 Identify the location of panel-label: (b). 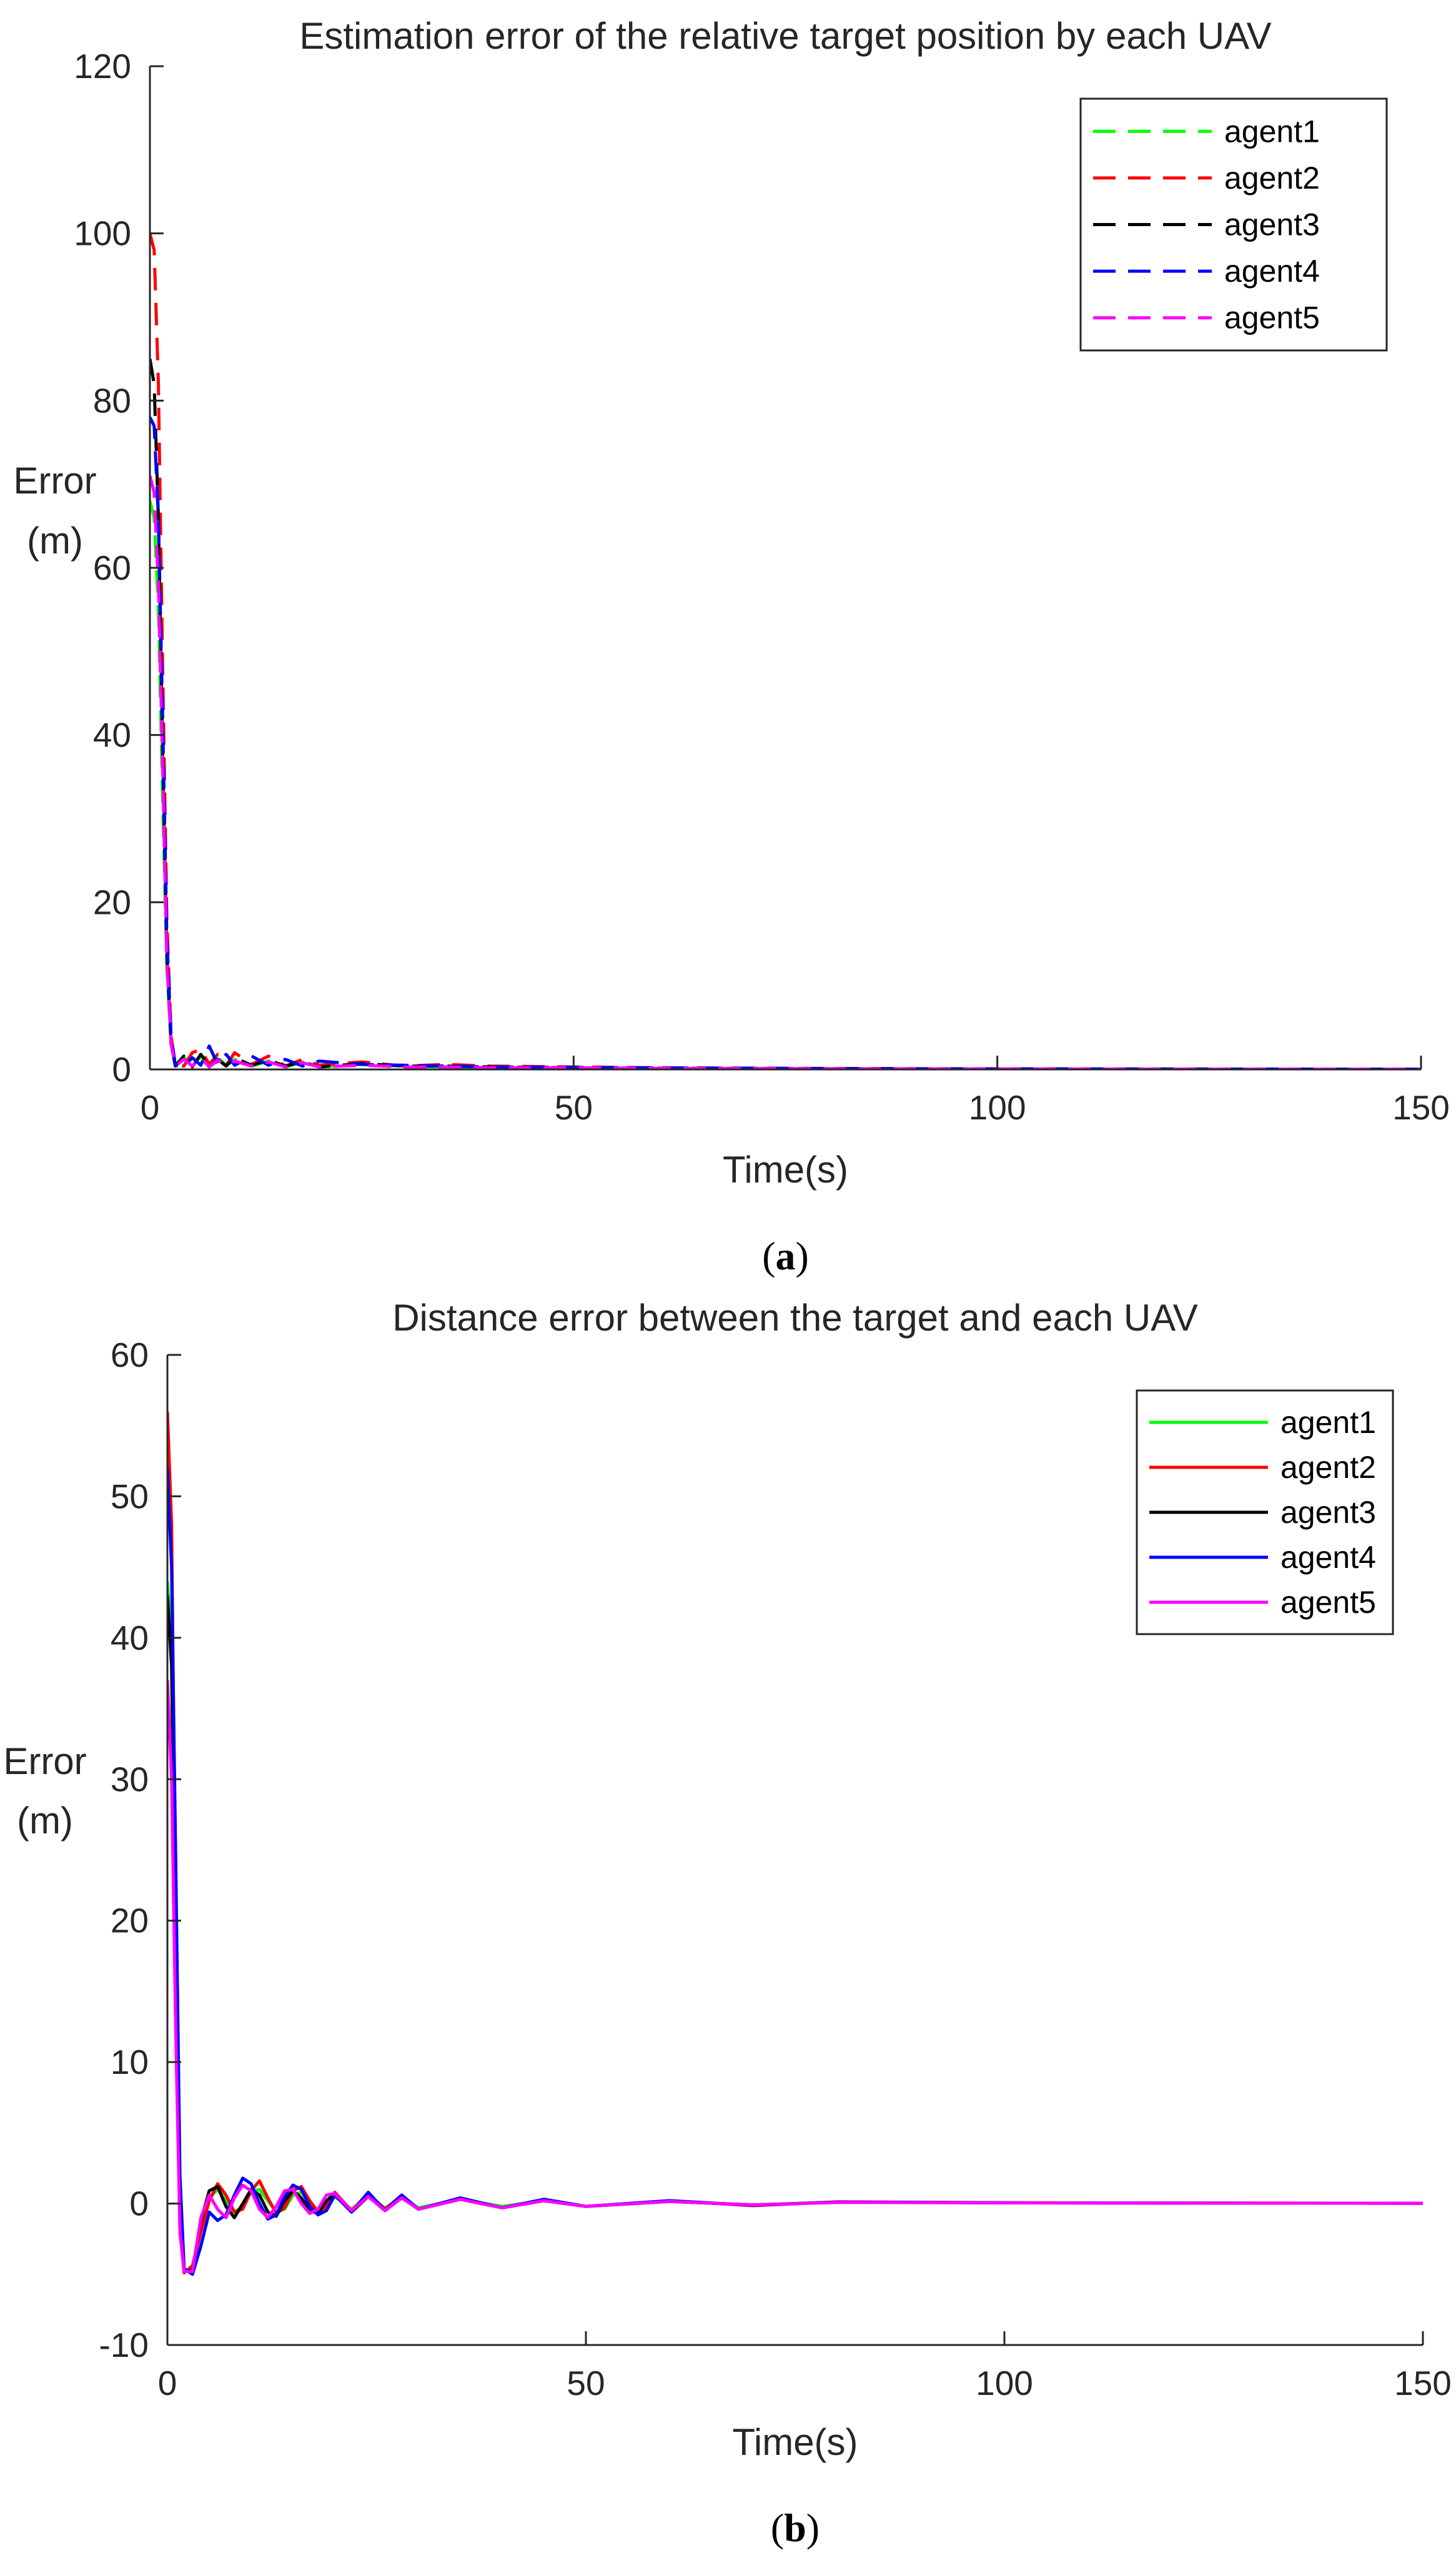
(795, 2528).